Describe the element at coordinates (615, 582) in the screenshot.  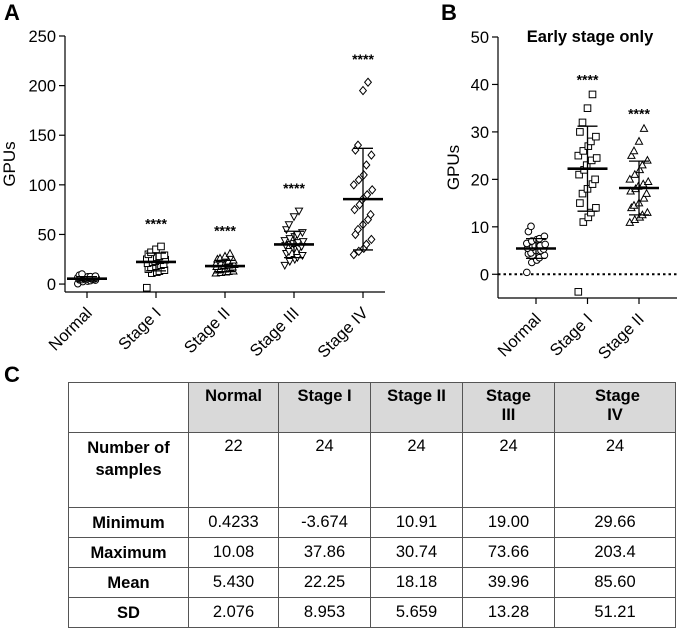
I see `table-cell: 85.60` at that location.